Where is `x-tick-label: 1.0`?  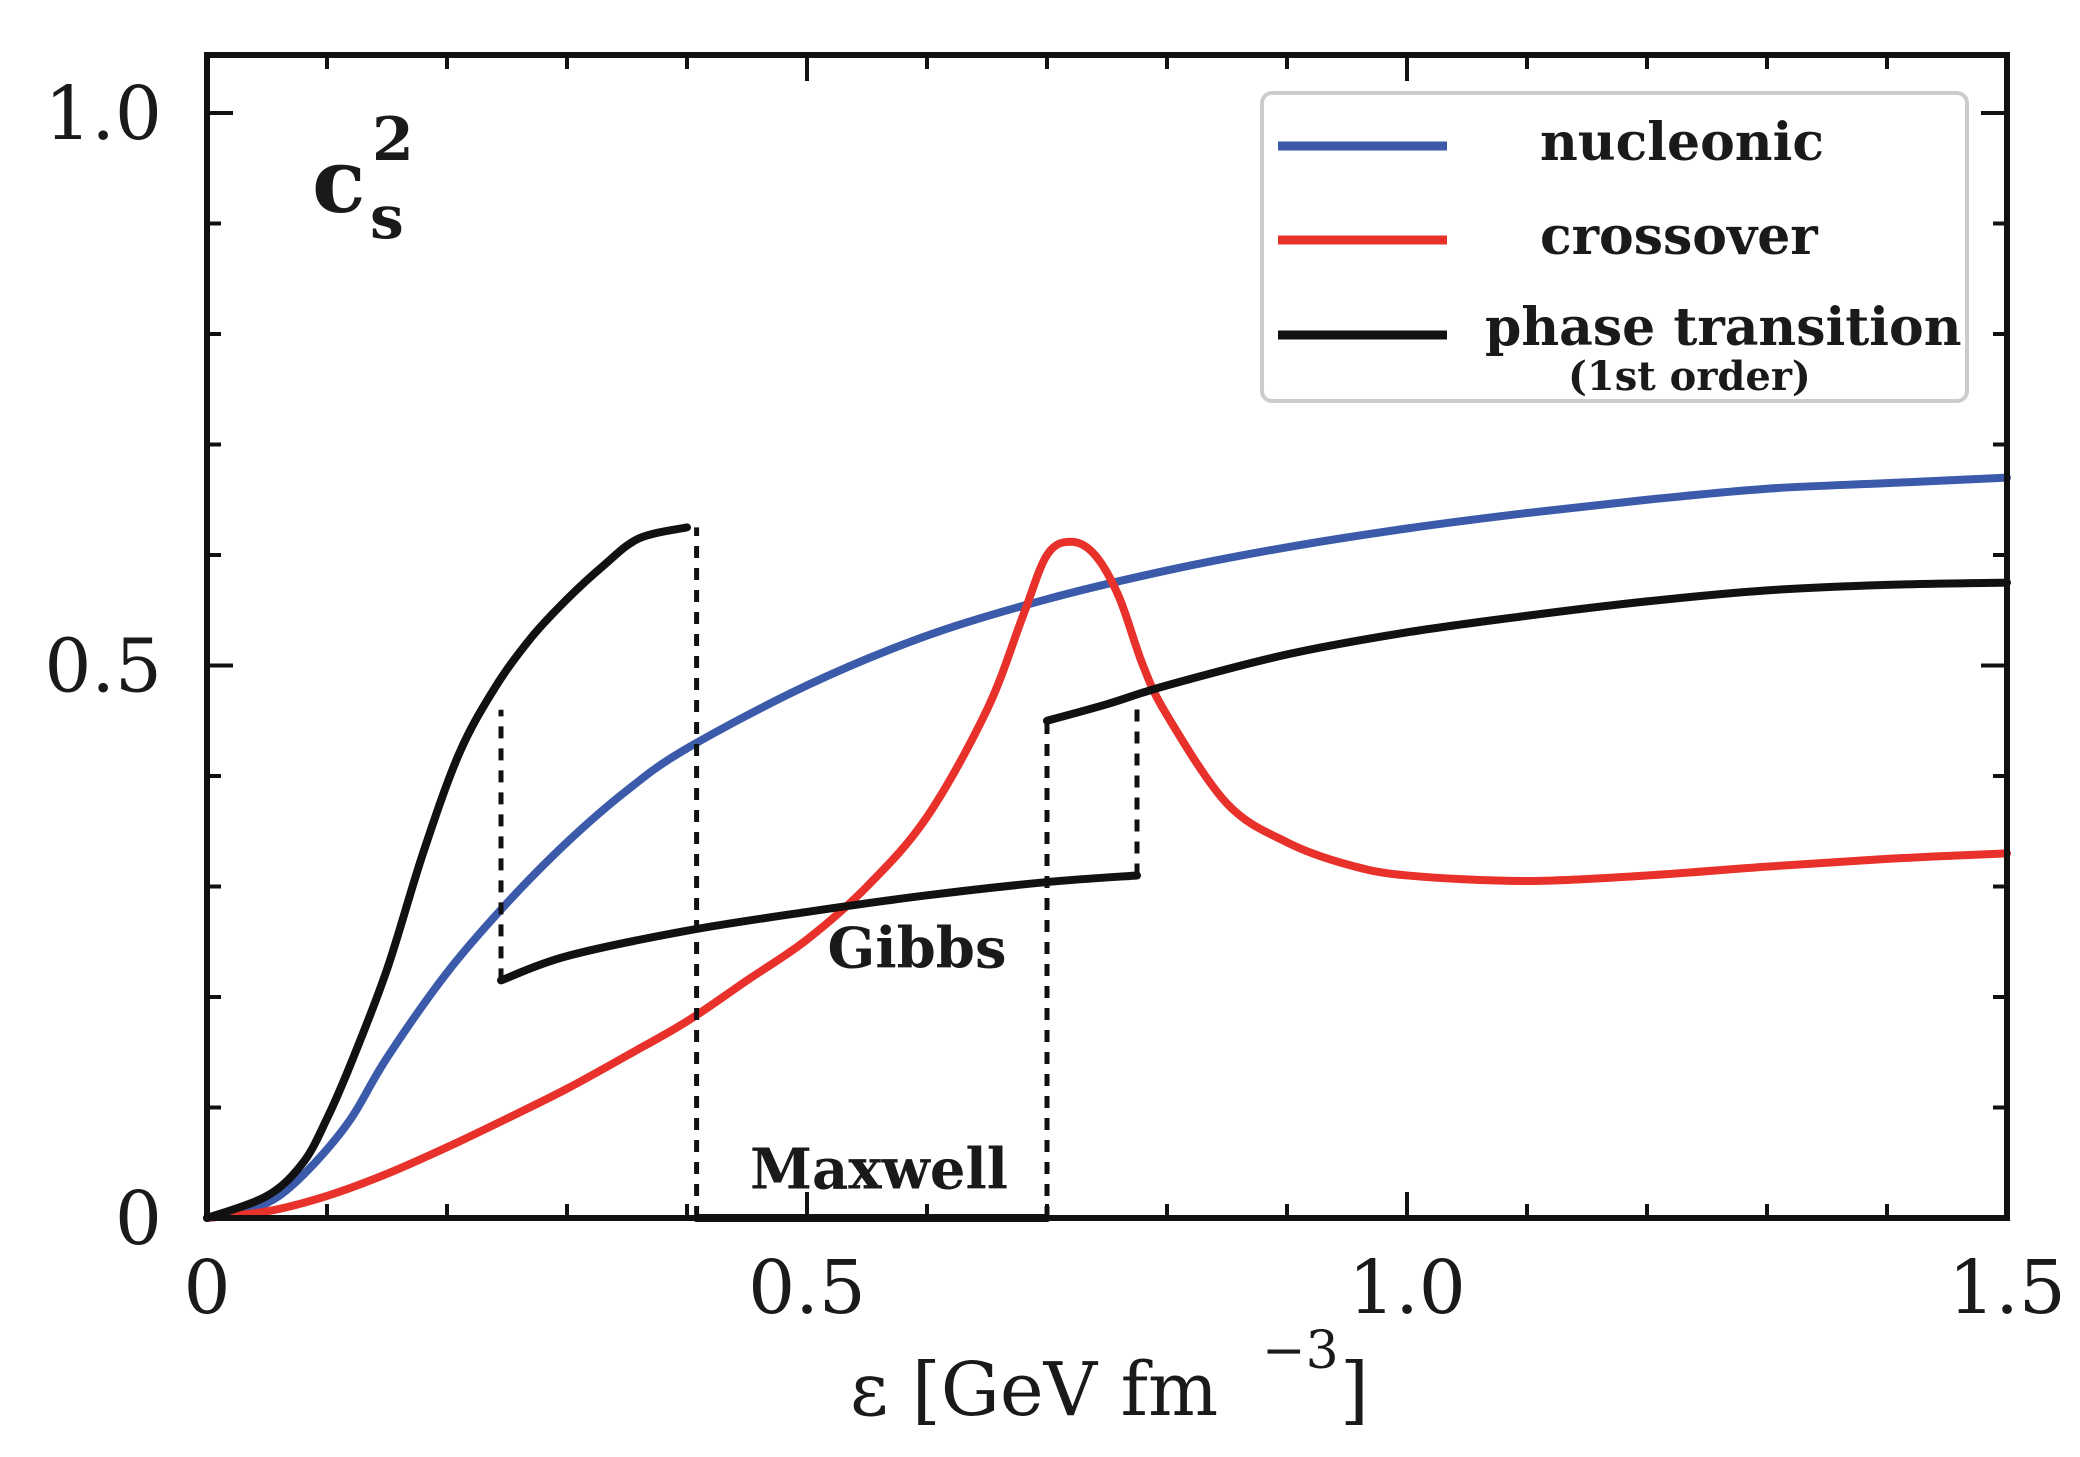 x-tick-label: 1.0 is located at coordinates (1407, 1288).